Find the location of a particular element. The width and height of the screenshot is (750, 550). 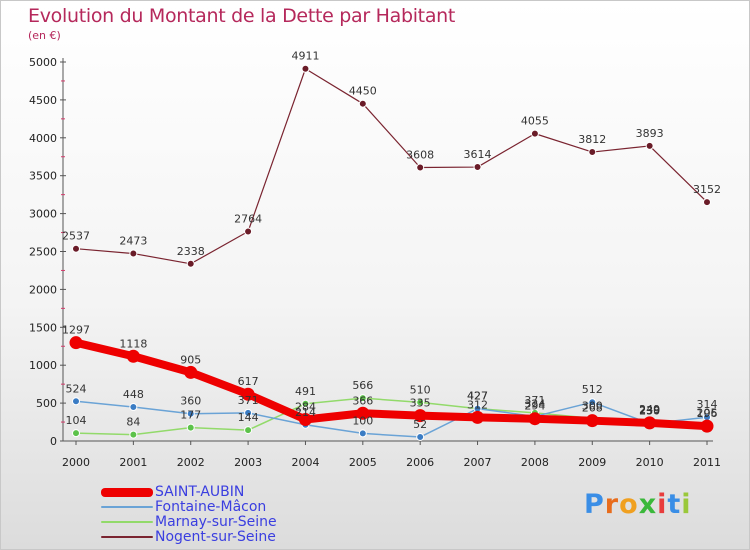

data-label: 4055 is located at coordinates (535, 121).